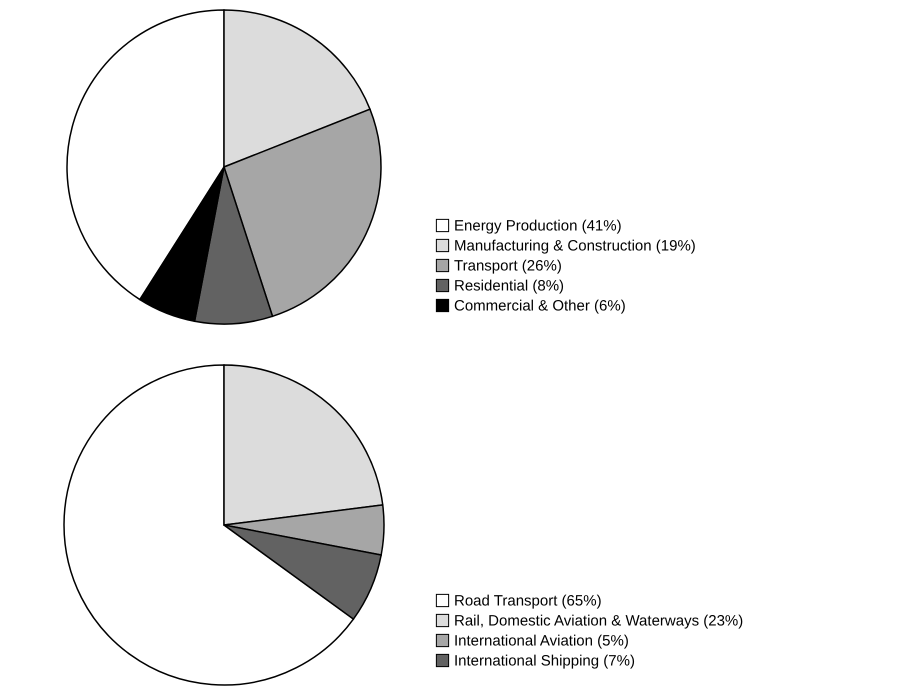 This screenshot has height=699, width=923. Describe the element at coordinates (508, 266) in the screenshot. I see `legend-label: Transport (26%)` at that location.